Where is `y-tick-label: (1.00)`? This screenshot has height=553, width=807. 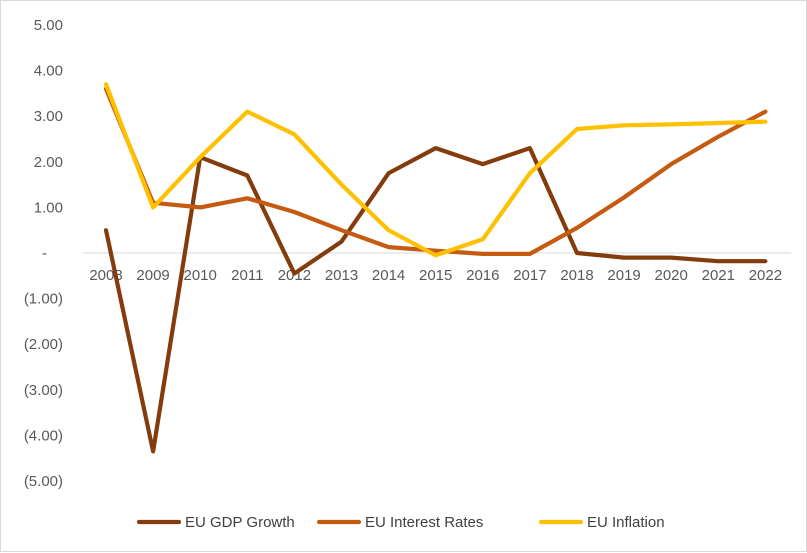
y-tick-label: (1.00) is located at coordinates (43, 299).